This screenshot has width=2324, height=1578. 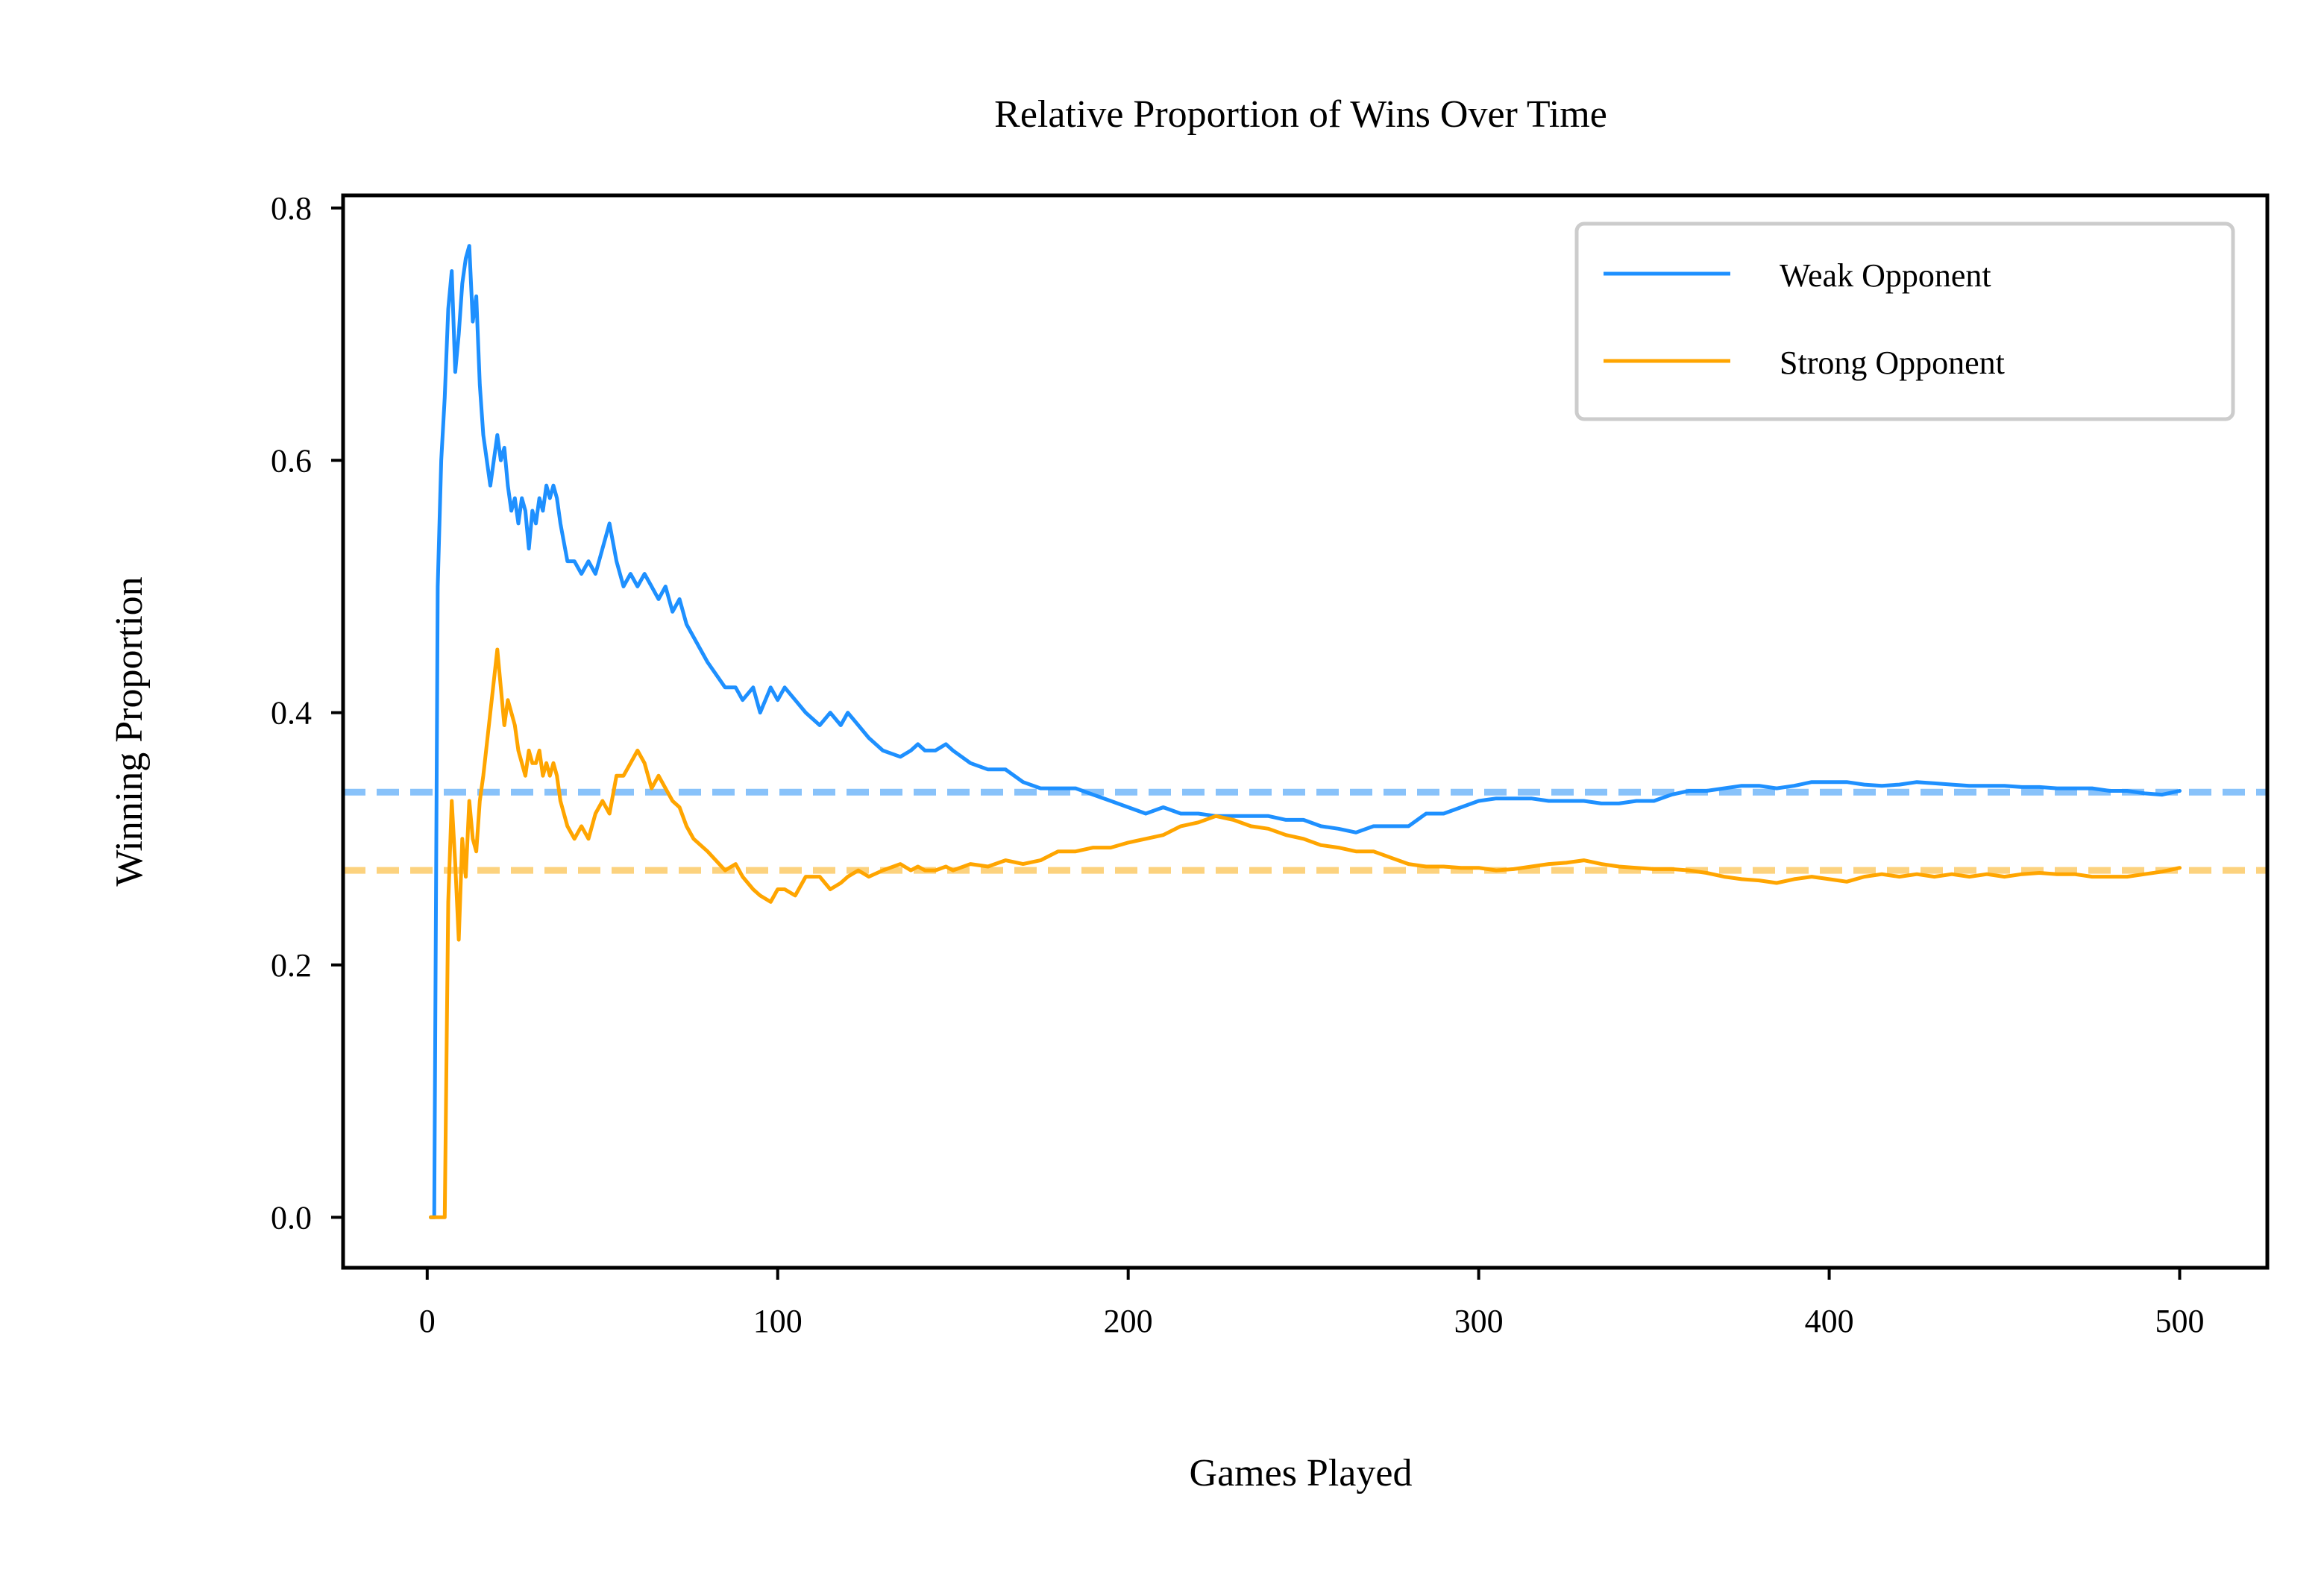 What do you see at coordinates (291, 460) in the screenshot?
I see `y-tick-label: 0.6` at bounding box center [291, 460].